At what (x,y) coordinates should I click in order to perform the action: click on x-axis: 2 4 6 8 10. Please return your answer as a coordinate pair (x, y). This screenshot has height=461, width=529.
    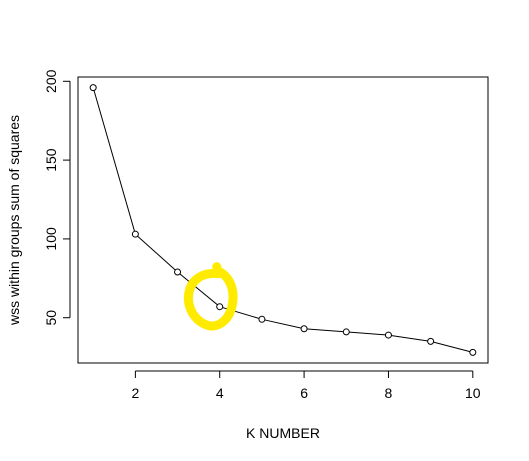
    Looking at the image, I should click on (306, 385).